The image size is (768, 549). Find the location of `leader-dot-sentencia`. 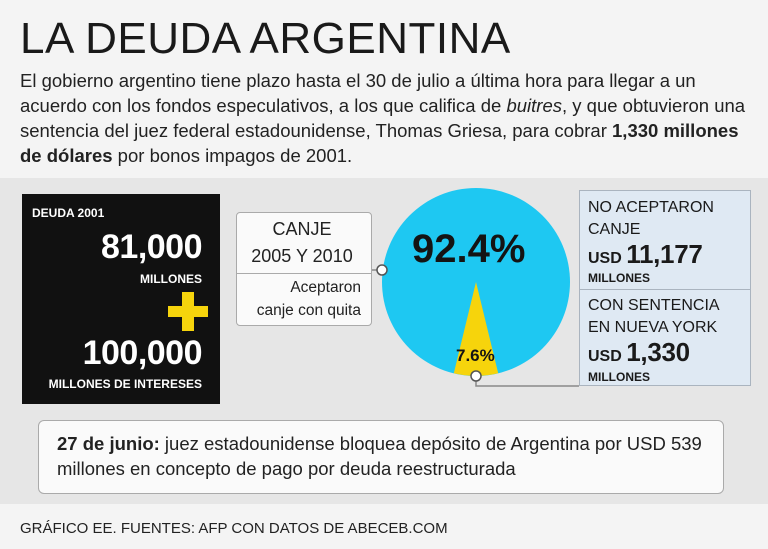

leader-dot-sentencia is located at coordinates (476, 376).